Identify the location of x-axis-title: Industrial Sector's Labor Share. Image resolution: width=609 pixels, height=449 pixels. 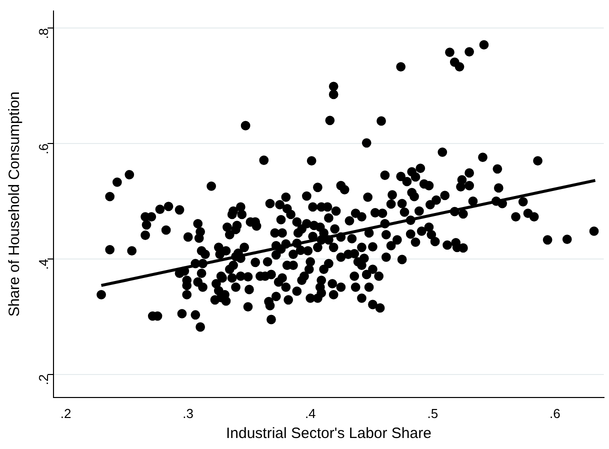
(329, 433).